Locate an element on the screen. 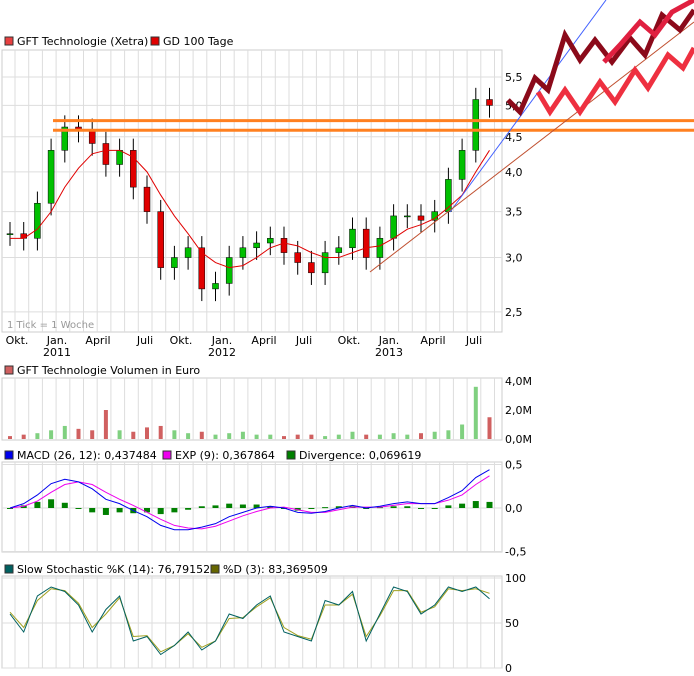  y-tick-label: 3,0 is located at coordinates (514, 258).